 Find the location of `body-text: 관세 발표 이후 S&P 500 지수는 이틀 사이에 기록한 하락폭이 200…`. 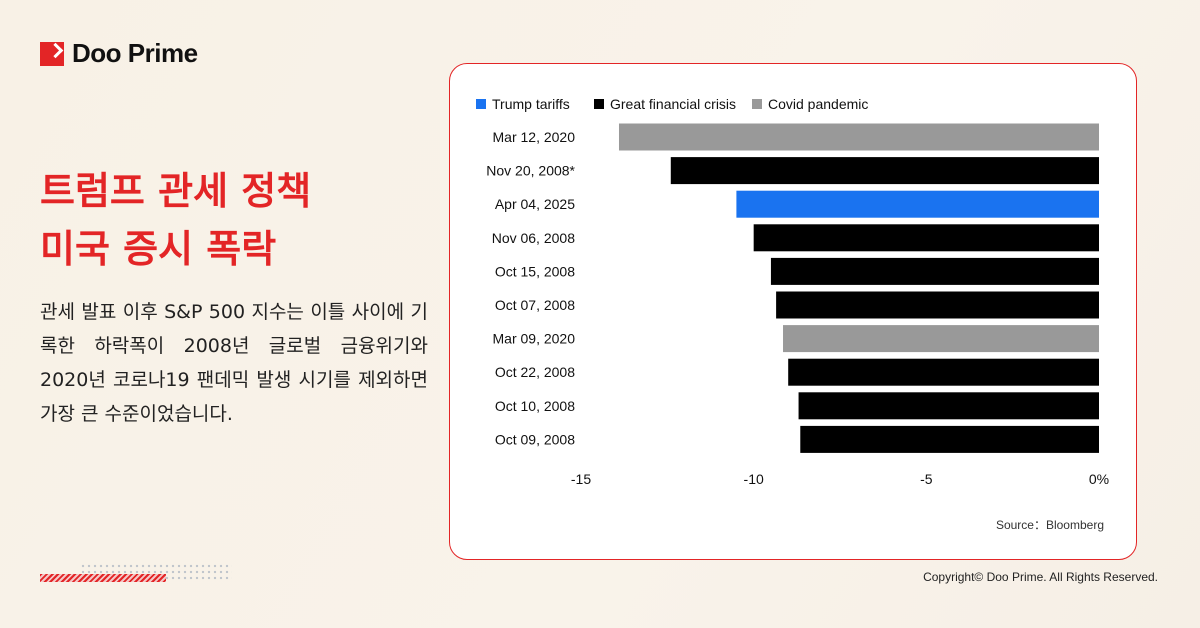

body-text: 관세 발표 이후 S&P 500 지수는 이틀 사이에 기록한 하락폭이 200… is located at coordinates (234, 363).